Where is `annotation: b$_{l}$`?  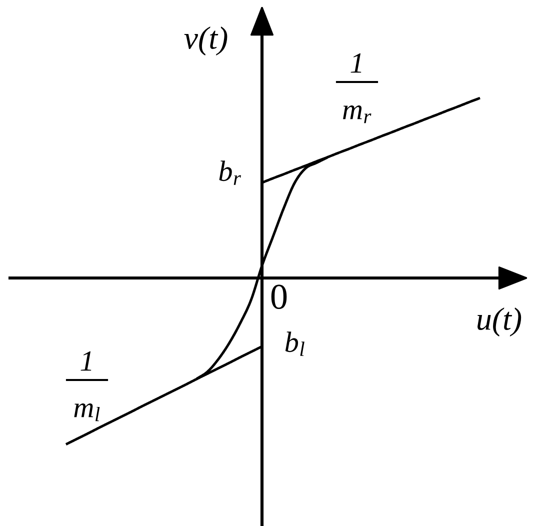 annotation: b$_{l}$ is located at coordinates (294, 344).